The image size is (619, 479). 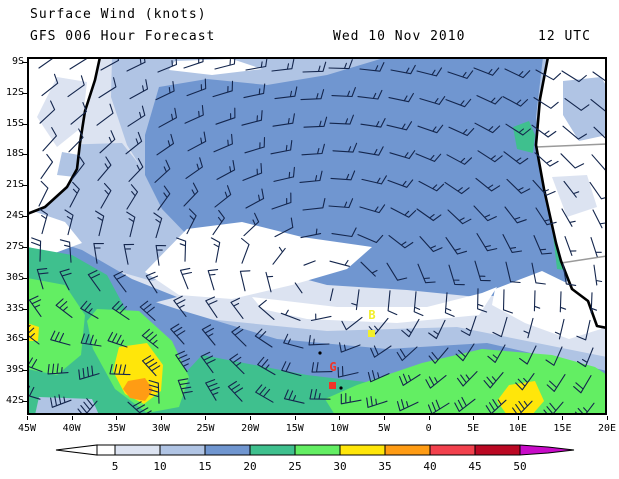 I want to click on lat-label: 18S, so click(x=14, y=154).